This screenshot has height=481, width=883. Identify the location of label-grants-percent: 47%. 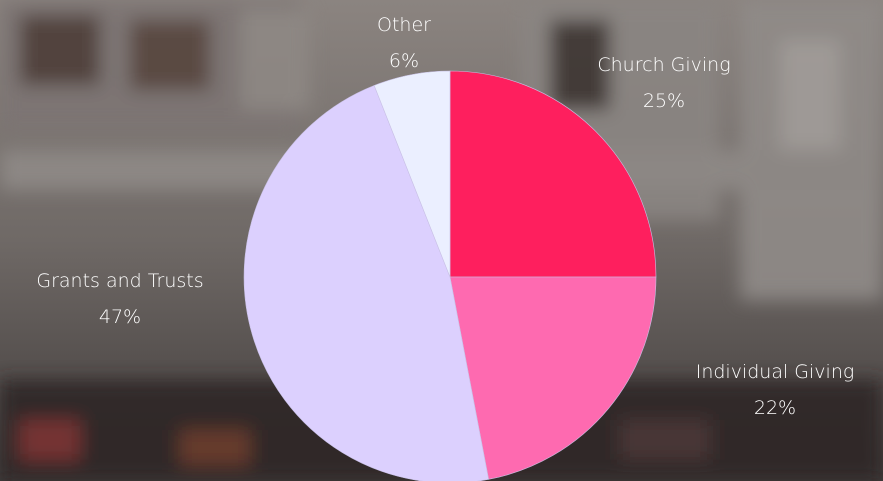
(120, 317).